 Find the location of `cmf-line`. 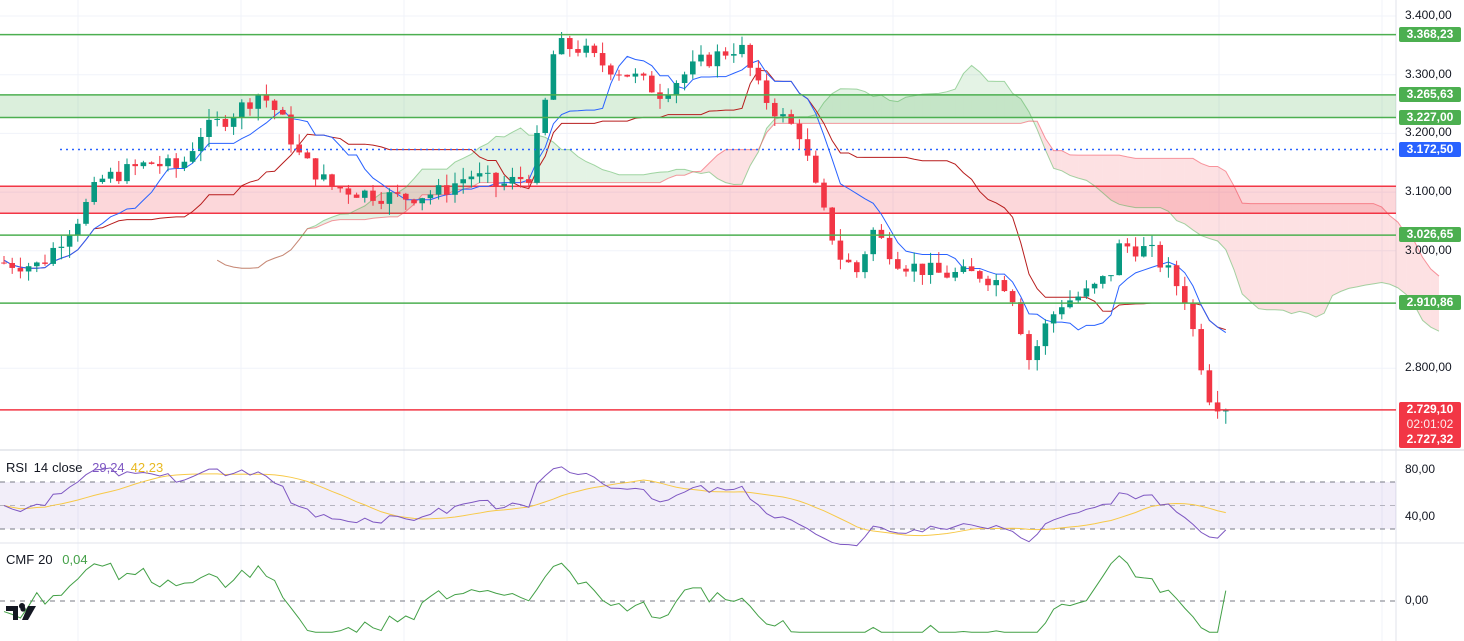

cmf-line is located at coordinates (615, 594).